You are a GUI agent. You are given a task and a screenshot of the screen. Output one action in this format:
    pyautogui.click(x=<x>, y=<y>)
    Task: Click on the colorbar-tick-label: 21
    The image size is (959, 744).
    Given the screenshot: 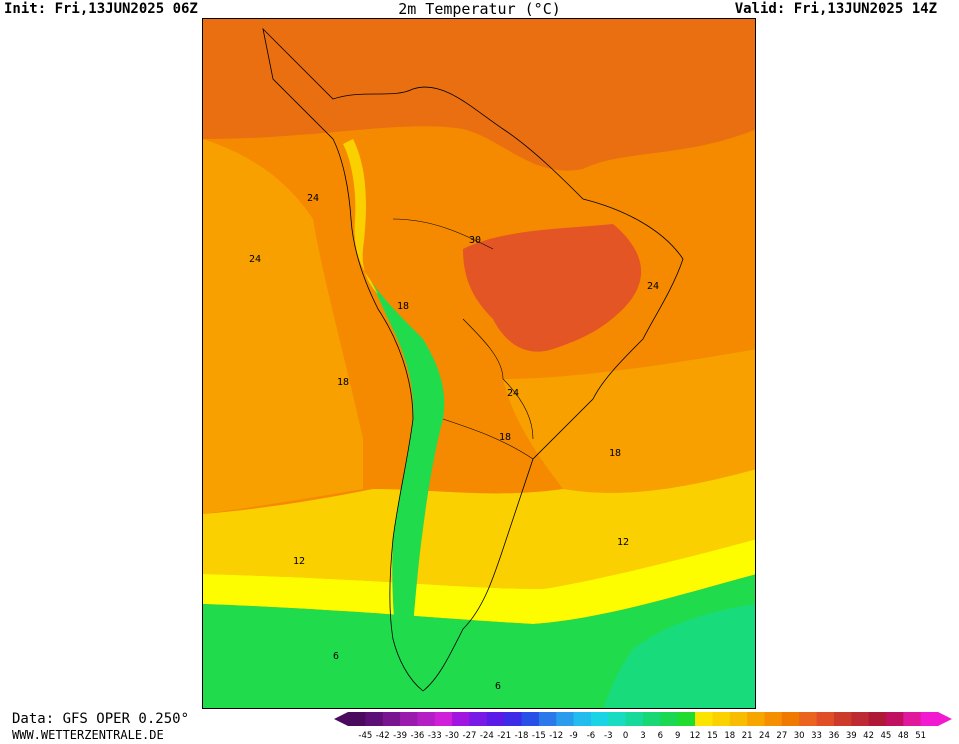 What is the action you would take?
    pyautogui.click(x=747, y=735)
    